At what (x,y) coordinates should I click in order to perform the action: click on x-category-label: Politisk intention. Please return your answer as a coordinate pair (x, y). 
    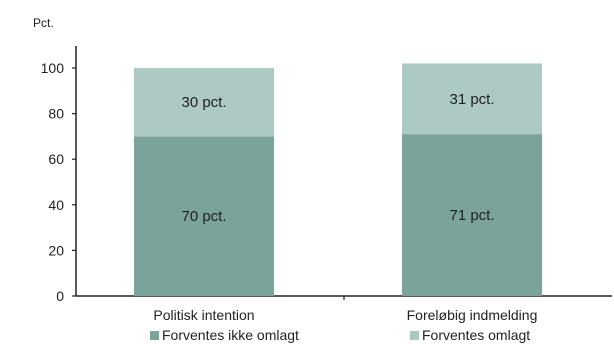
    Looking at the image, I should click on (203, 315).